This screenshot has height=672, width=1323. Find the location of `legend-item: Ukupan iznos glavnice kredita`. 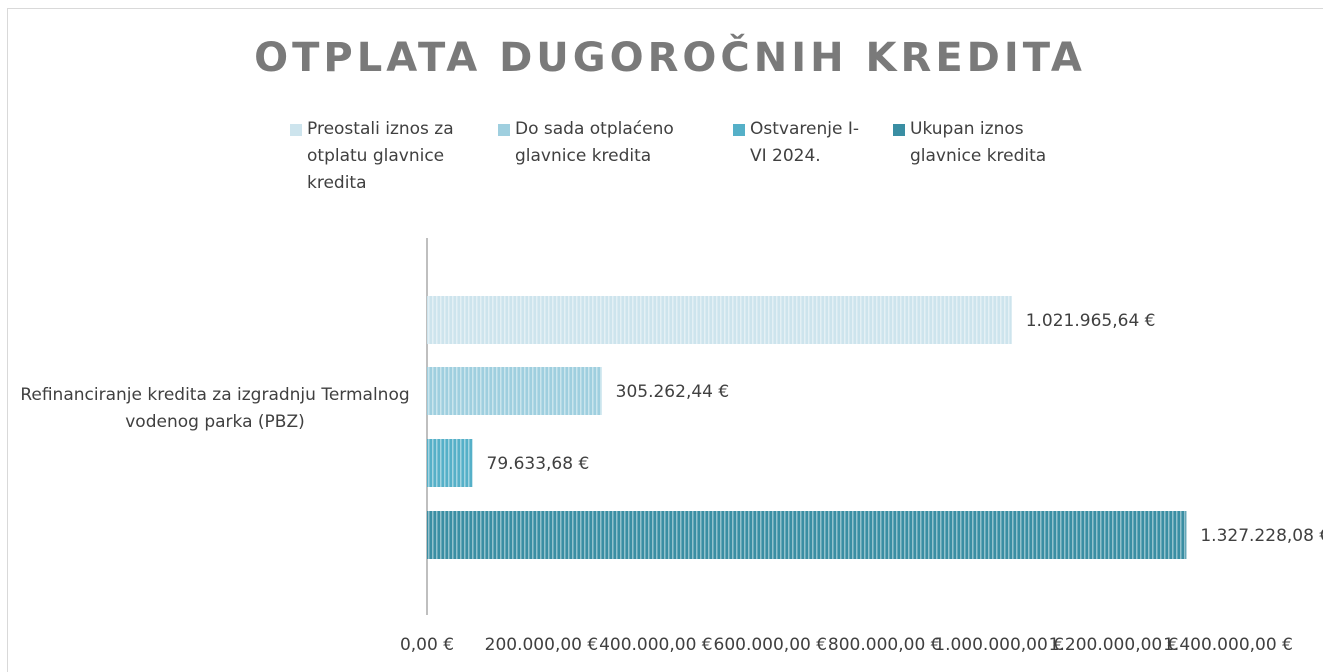

legend-item: Ukupan iznos glavnice kredita is located at coordinates (986, 143).